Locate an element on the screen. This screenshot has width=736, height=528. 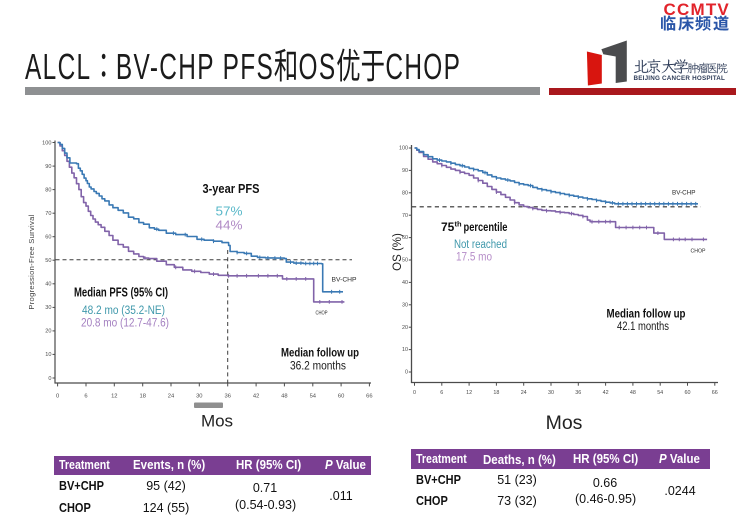
svg-text: 44% is located at coordinates (229, 226).